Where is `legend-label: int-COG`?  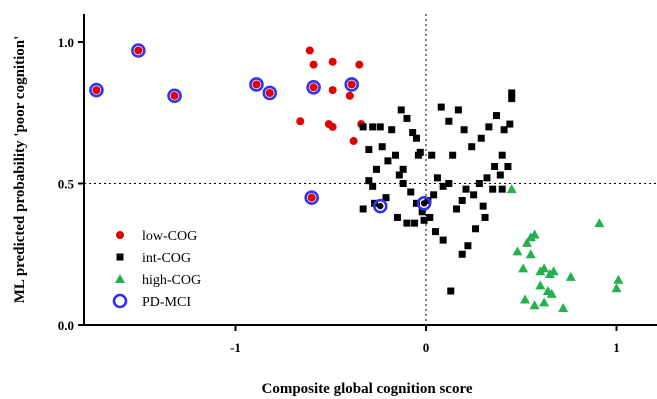
legend-label: int-COG is located at coordinates (166, 258).